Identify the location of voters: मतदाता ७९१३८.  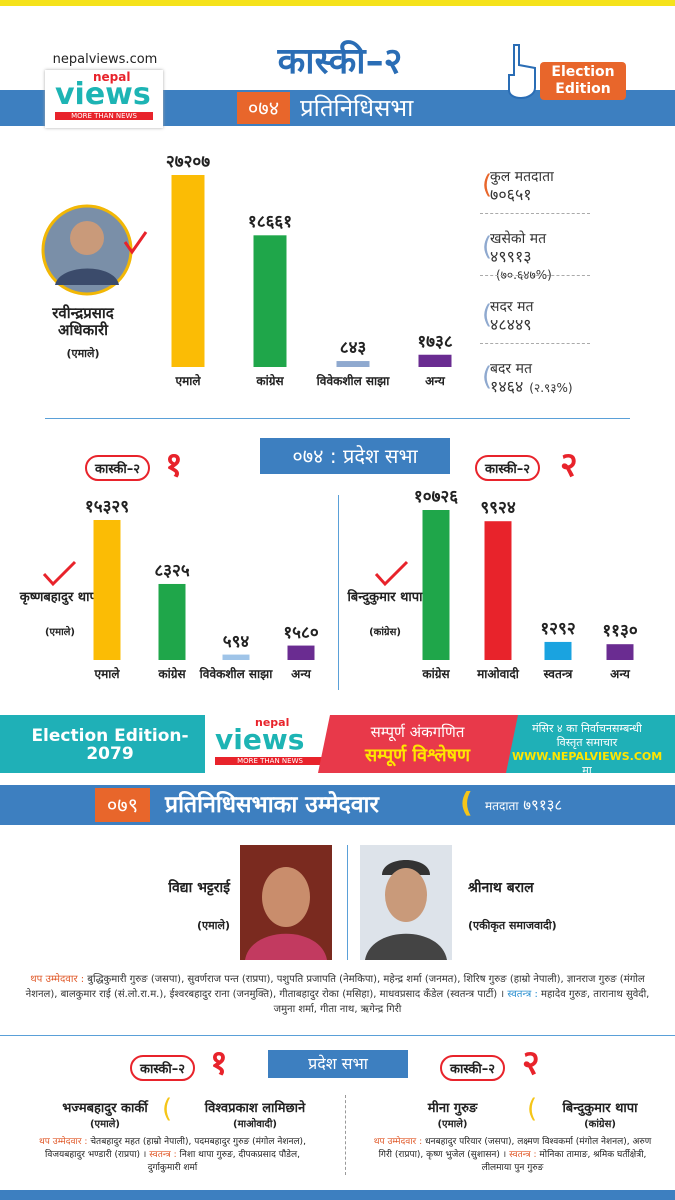
(523, 805).